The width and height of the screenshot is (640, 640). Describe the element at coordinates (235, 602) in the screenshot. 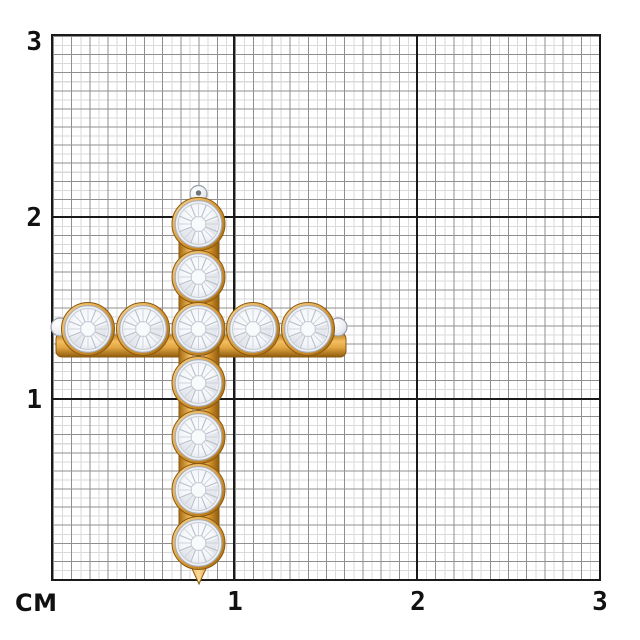

I see `x-axis-label-1cm: 1` at that location.